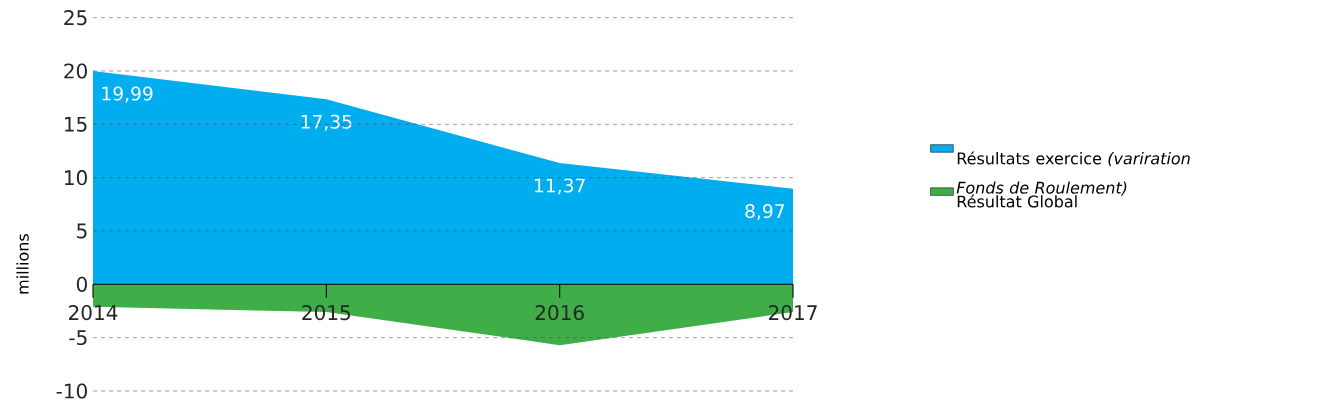 This screenshot has width=1330, height=403. Describe the element at coordinates (559, 313) in the screenshot. I see `x-tick-label: 2016` at that location.